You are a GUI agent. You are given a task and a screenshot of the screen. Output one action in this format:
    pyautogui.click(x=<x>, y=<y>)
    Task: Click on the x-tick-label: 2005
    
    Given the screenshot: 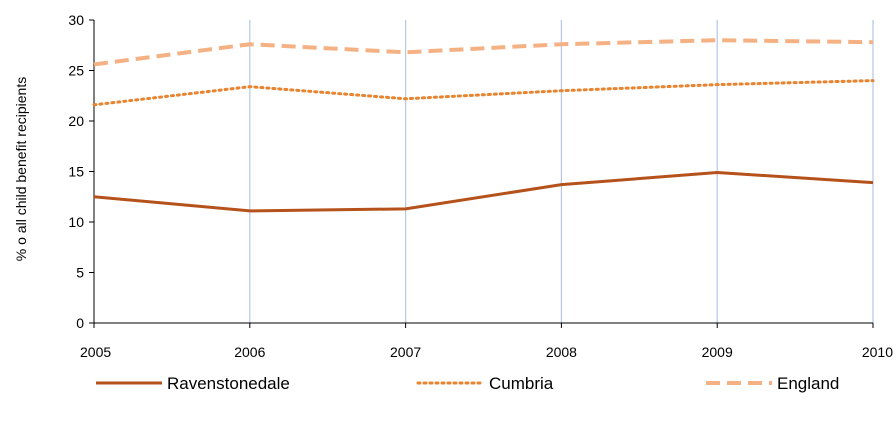 What is the action you would take?
    pyautogui.click(x=95, y=352)
    